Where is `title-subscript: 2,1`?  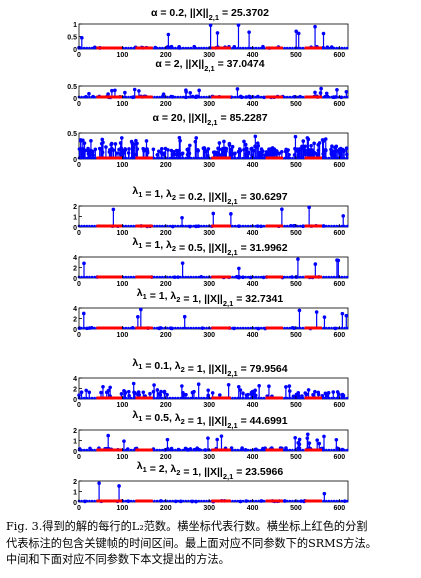
title-subscript: 2,1 is located at coordinates (212, 122).